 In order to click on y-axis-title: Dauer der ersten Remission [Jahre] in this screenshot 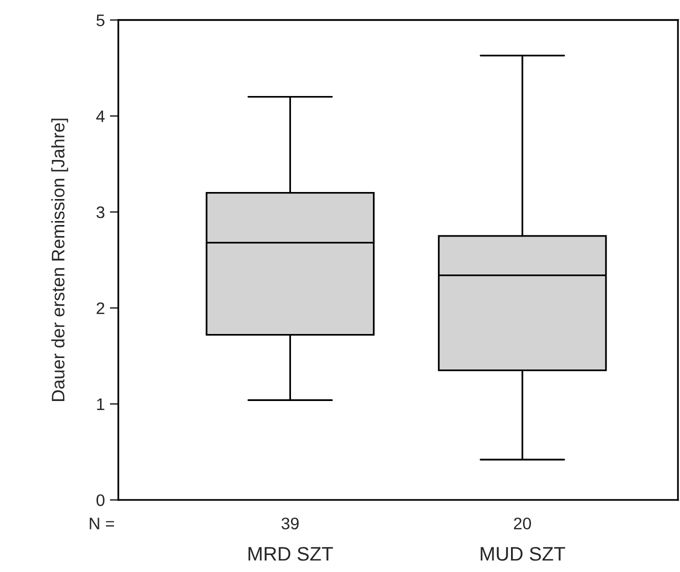, I will do `click(59, 259)`.